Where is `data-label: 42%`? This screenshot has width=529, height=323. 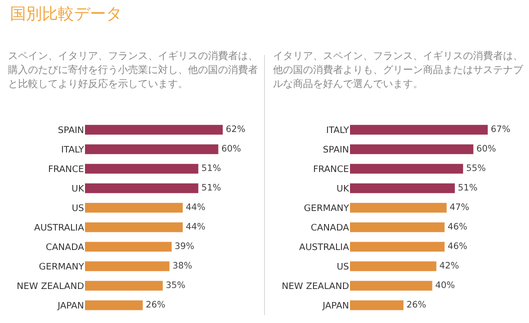
data-label: 42% is located at coordinates (449, 266).